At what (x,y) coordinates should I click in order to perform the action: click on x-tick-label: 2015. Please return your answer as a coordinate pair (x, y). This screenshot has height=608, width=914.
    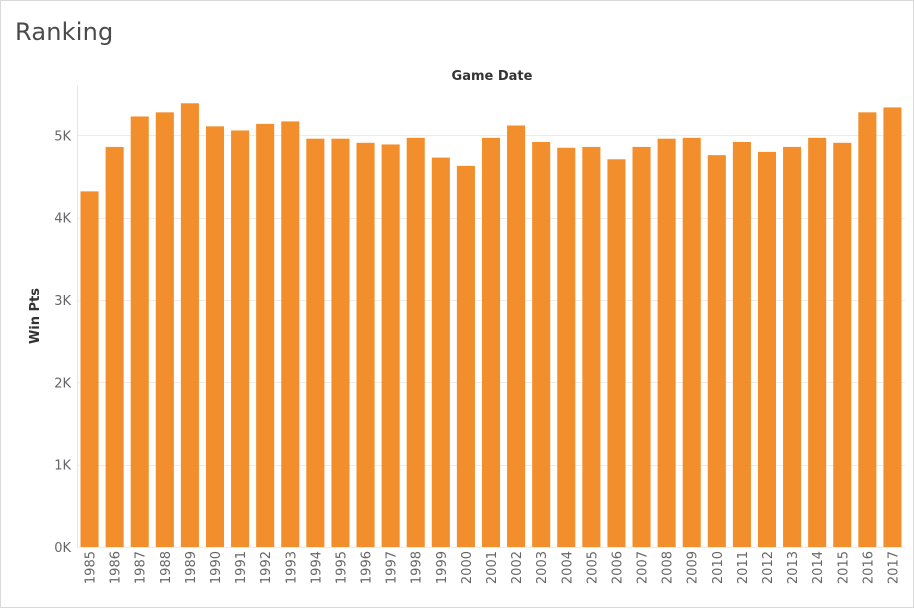
    Looking at the image, I should click on (843, 567).